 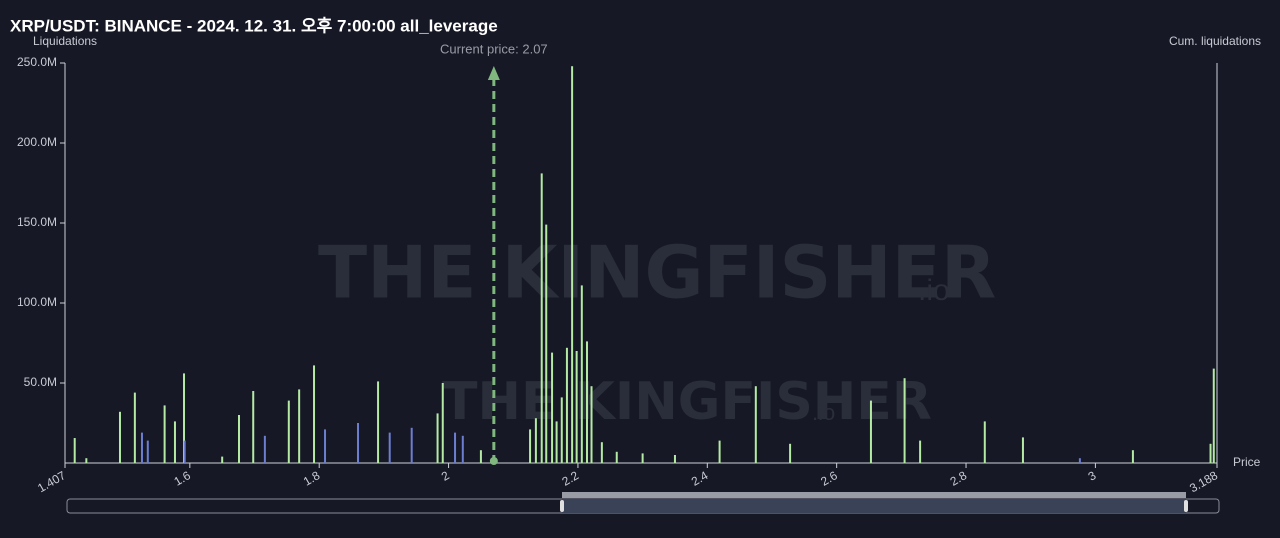 What do you see at coordinates (493, 461) in the screenshot?
I see `current-price-dot` at bounding box center [493, 461].